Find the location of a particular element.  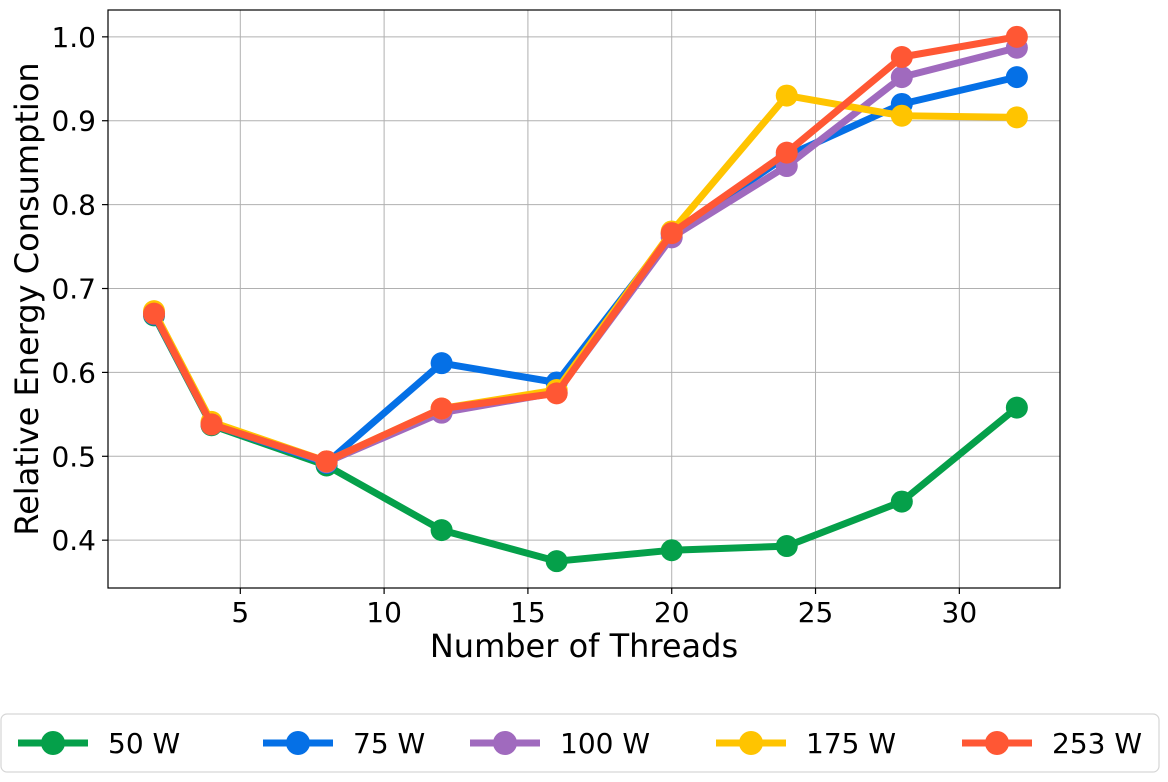

legend-box is located at coordinates (580, 743).